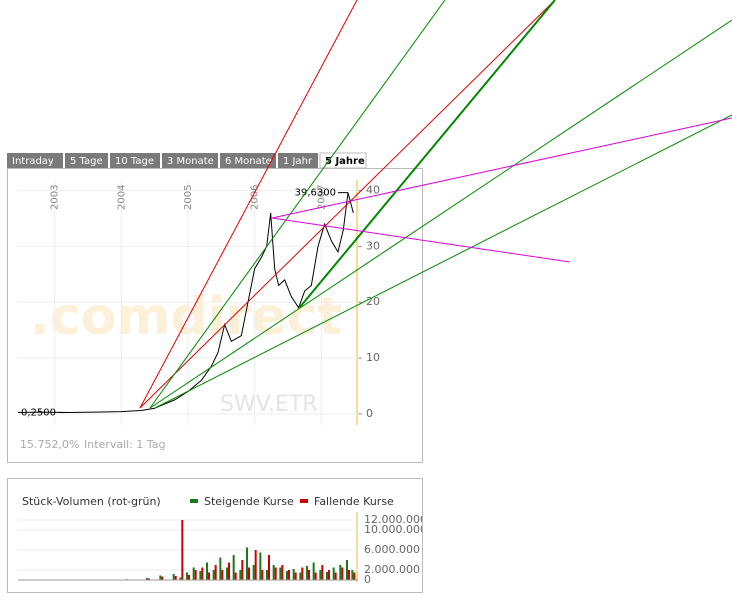  Describe the element at coordinates (55, 197) in the screenshot. I see `x-tick-label: 2003` at that location.